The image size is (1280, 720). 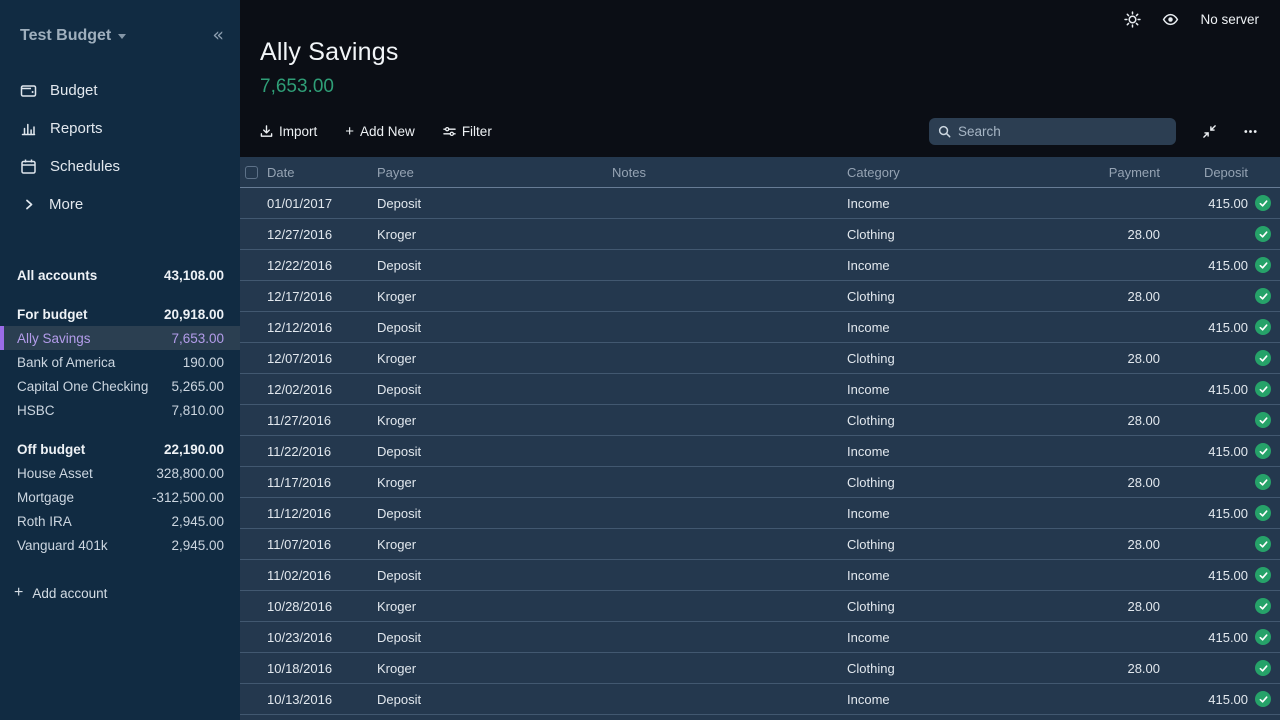 What do you see at coordinates (1062, 131) in the screenshot?
I see `search-input` at bounding box center [1062, 131].